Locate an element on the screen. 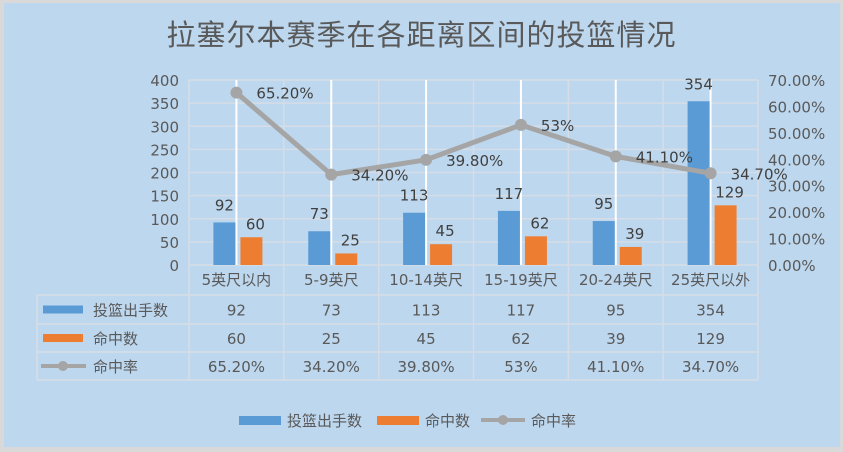  category-label: 25英尺以外 is located at coordinates (710, 280).